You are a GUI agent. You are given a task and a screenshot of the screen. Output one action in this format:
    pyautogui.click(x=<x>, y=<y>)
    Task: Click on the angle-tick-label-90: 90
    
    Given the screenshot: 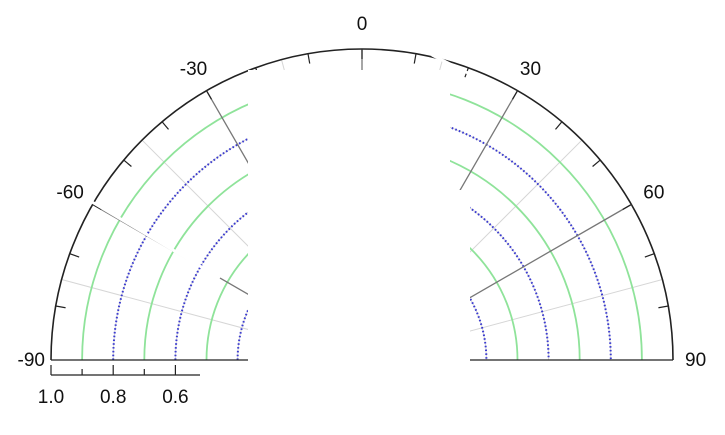 What is the action you would take?
    pyautogui.click(x=695, y=360)
    